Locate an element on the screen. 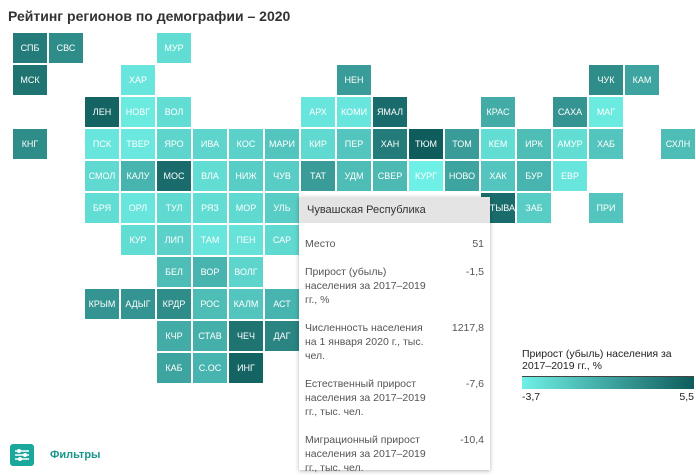  tile: ХАК is located at coordinates (498, 176).